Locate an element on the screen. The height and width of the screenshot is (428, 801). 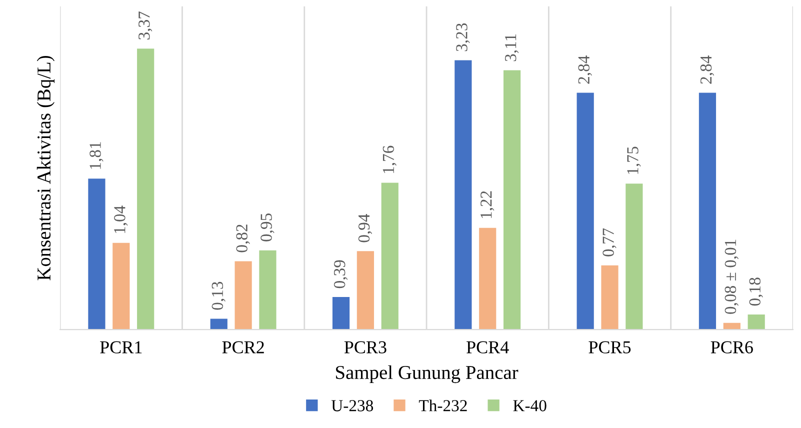
data-label: 0,77 is located at coordinates (609, 242).